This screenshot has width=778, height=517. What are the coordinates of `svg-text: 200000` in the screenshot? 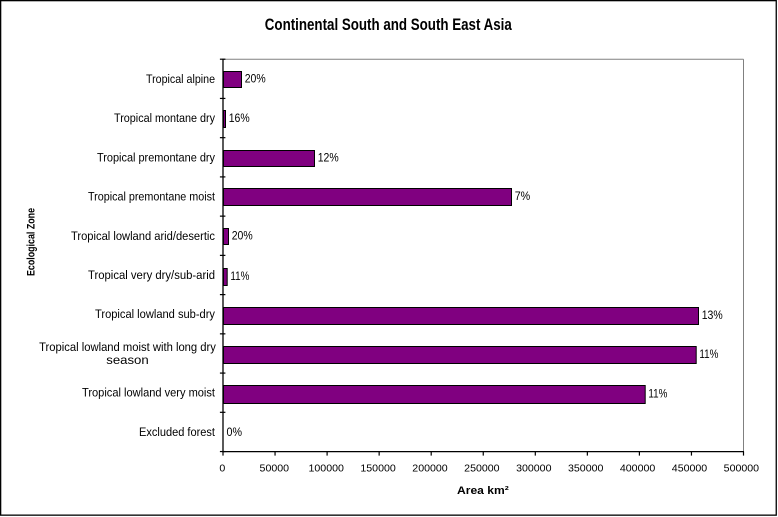 It's located at (430, 469).